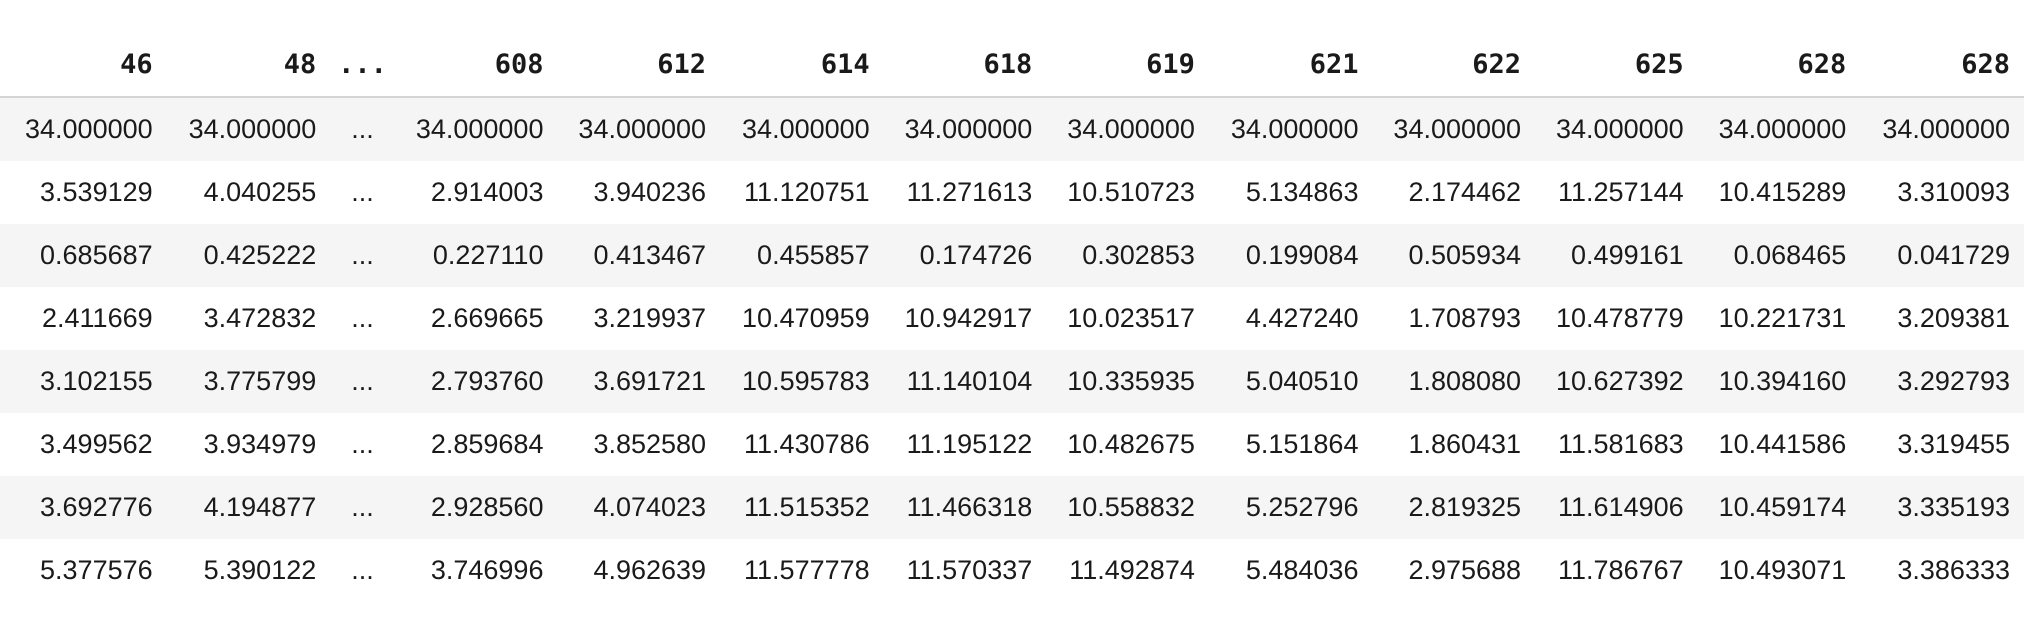 The height and width of the screenshot is (630, 2024). Describe the element at coordinates (96, 444) in the screenshot. I see `table-cell: 3.499562` at that location.